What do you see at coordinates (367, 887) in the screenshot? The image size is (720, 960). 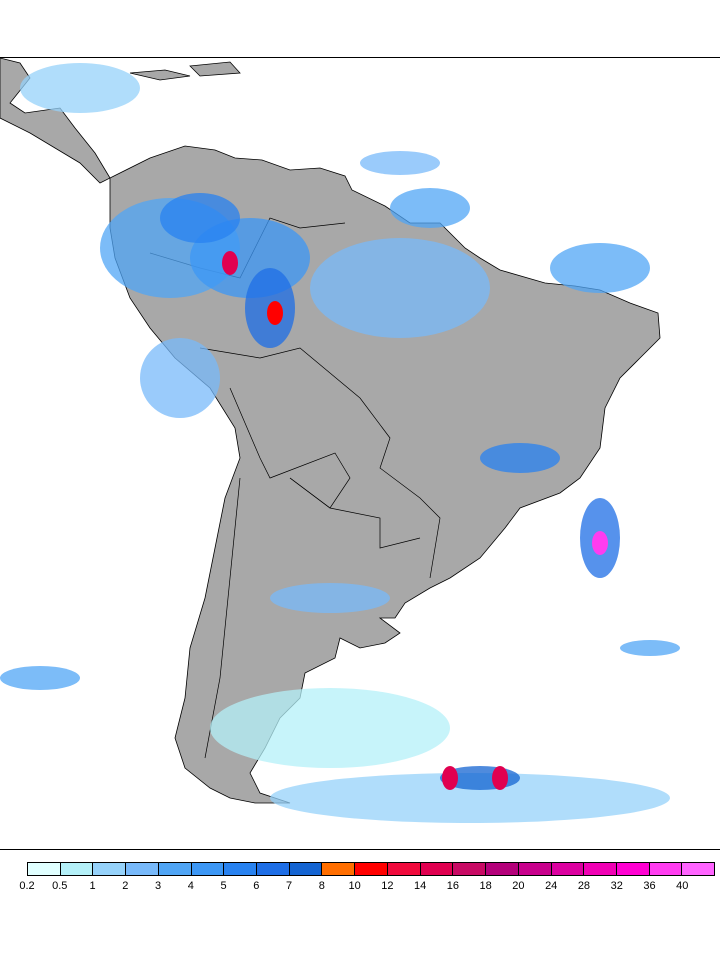 I see `colorbar-labels: 0.2 0.5 1 2 3 4 5 6 7 8 10 12 14 16 18 20 24 28 32 36 40` at bounding box center [367, 887].